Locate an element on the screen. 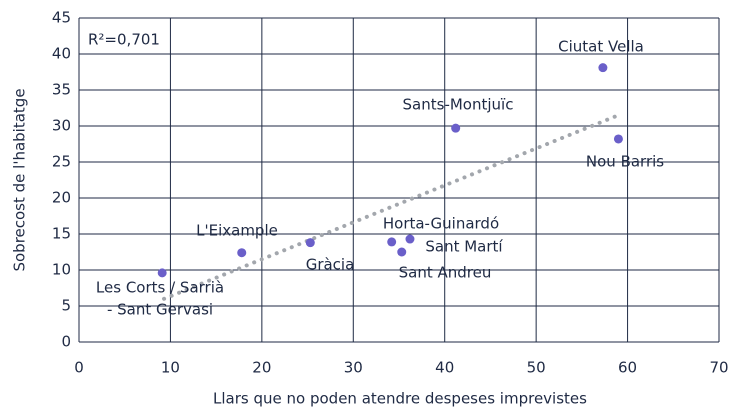 This screenshot has height=408, width=733. x-tick-label: 40 is located at coordinates (444, 368).